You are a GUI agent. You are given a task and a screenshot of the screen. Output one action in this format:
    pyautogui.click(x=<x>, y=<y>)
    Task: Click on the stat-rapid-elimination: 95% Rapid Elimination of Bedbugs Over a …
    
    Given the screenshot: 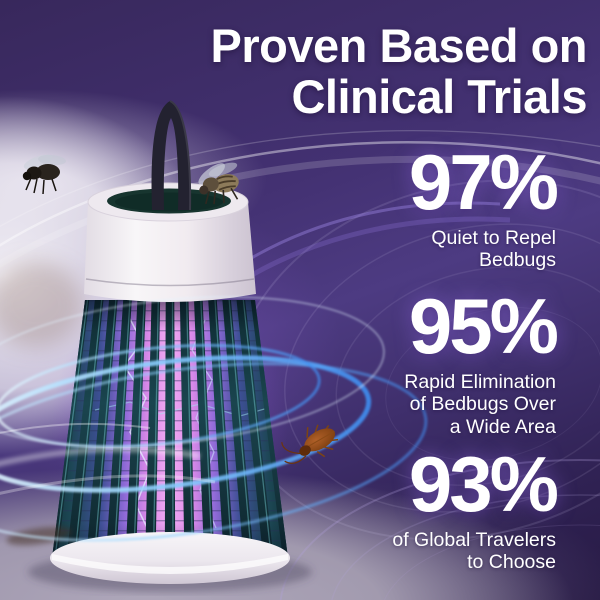 What is the action you would take?
    pyautogui.click(x=481, y=360)
    